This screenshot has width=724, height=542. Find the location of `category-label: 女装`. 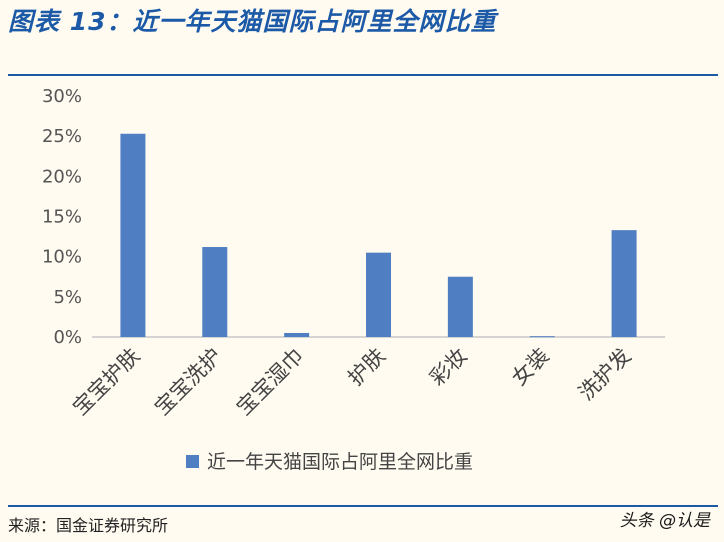

category-label: 女装 is located at coordinates (530, 367).